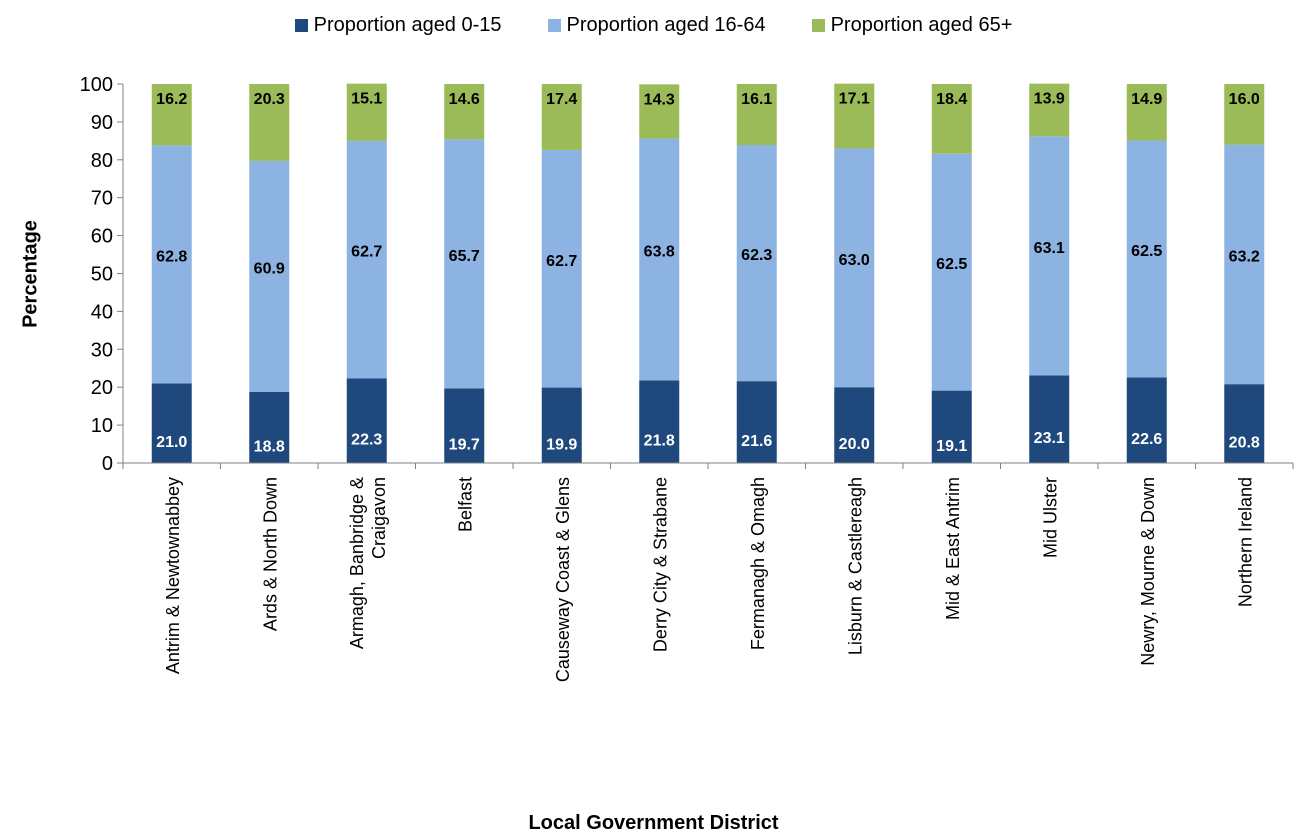 The image size is (1307, 839). What do you see at coordinates (1244, 443) in the screenshot?
I see `data-label-11-0: 20.8` at bounding box center [1244, 443].